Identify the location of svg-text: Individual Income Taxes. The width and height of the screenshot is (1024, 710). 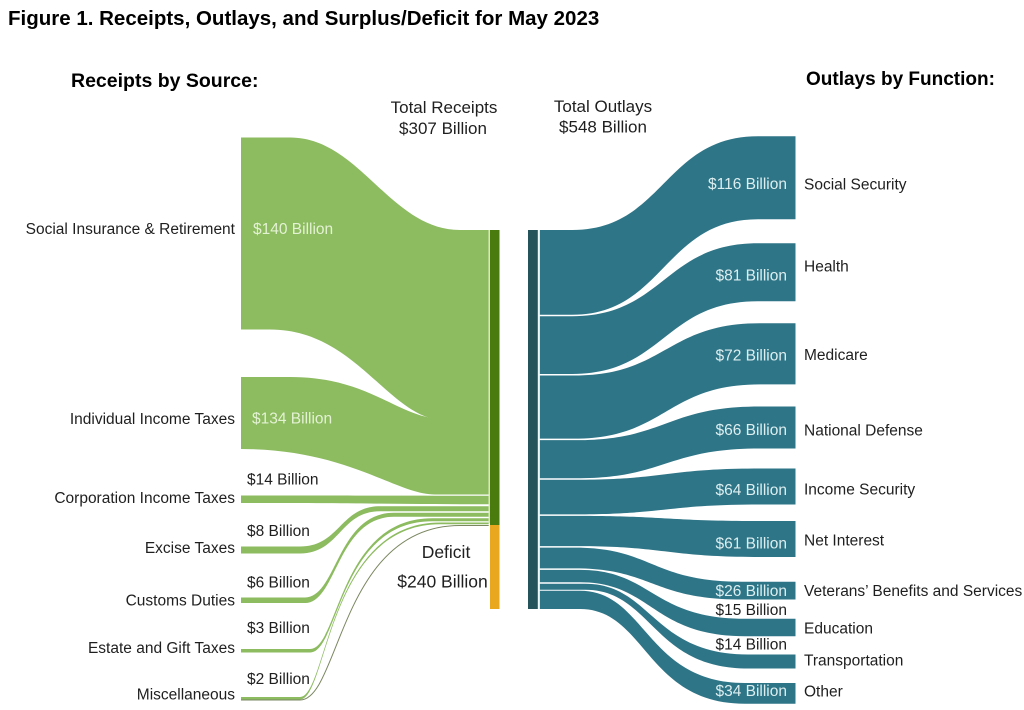
(152, 419).